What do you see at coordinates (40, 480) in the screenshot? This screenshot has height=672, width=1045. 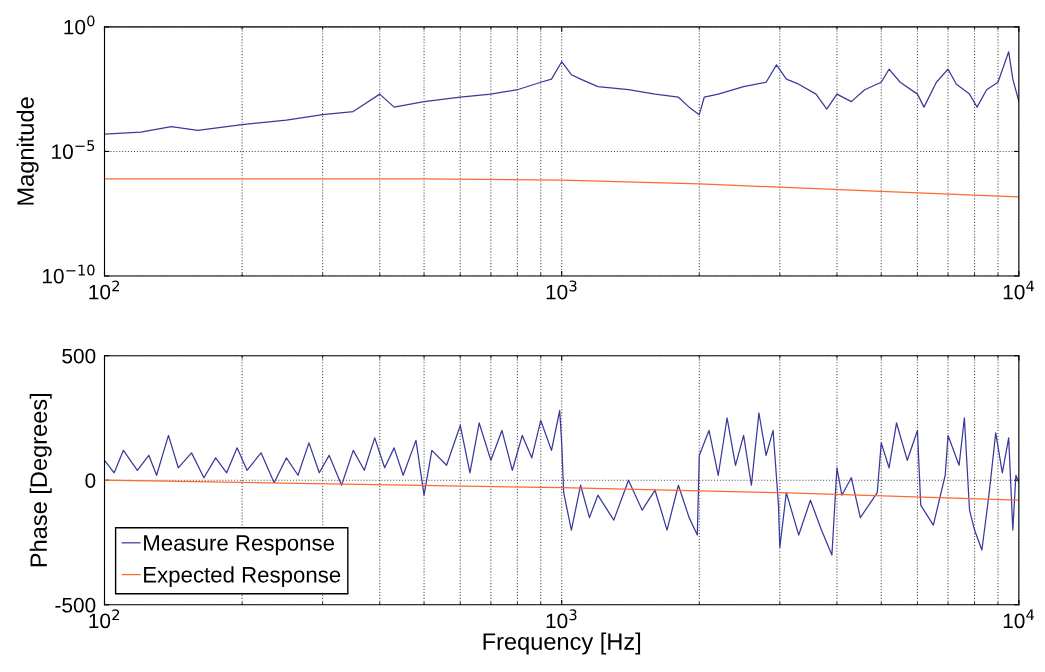 I see `y-axis-title: Phase [Degrees]` at bounding box center [40, 480].